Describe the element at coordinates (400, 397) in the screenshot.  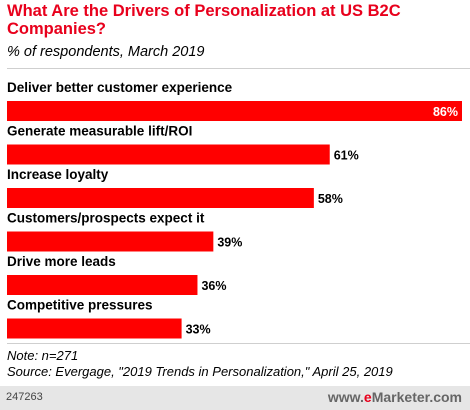
I see `brand-name: Marketer` at that location.